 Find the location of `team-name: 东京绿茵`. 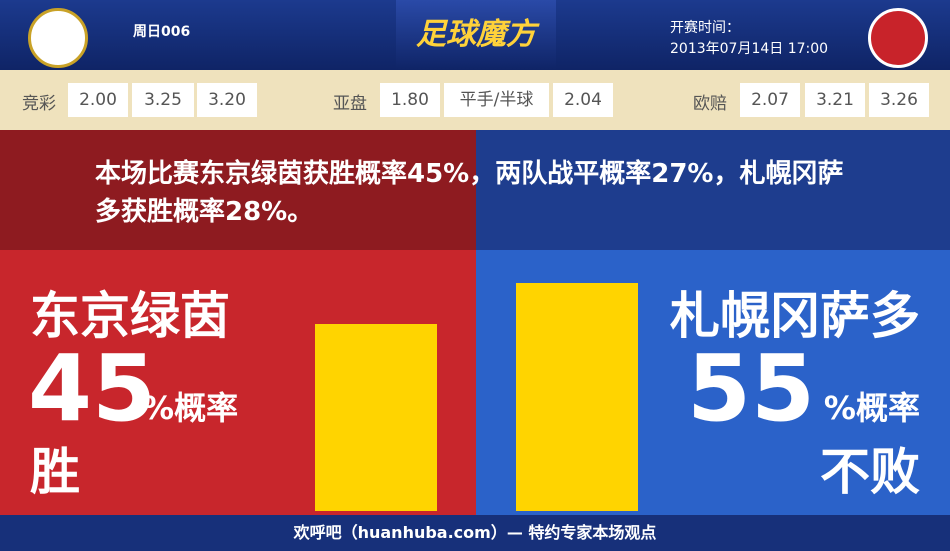

team-name: 东京绿茵 is located at coordinates (130, 316).